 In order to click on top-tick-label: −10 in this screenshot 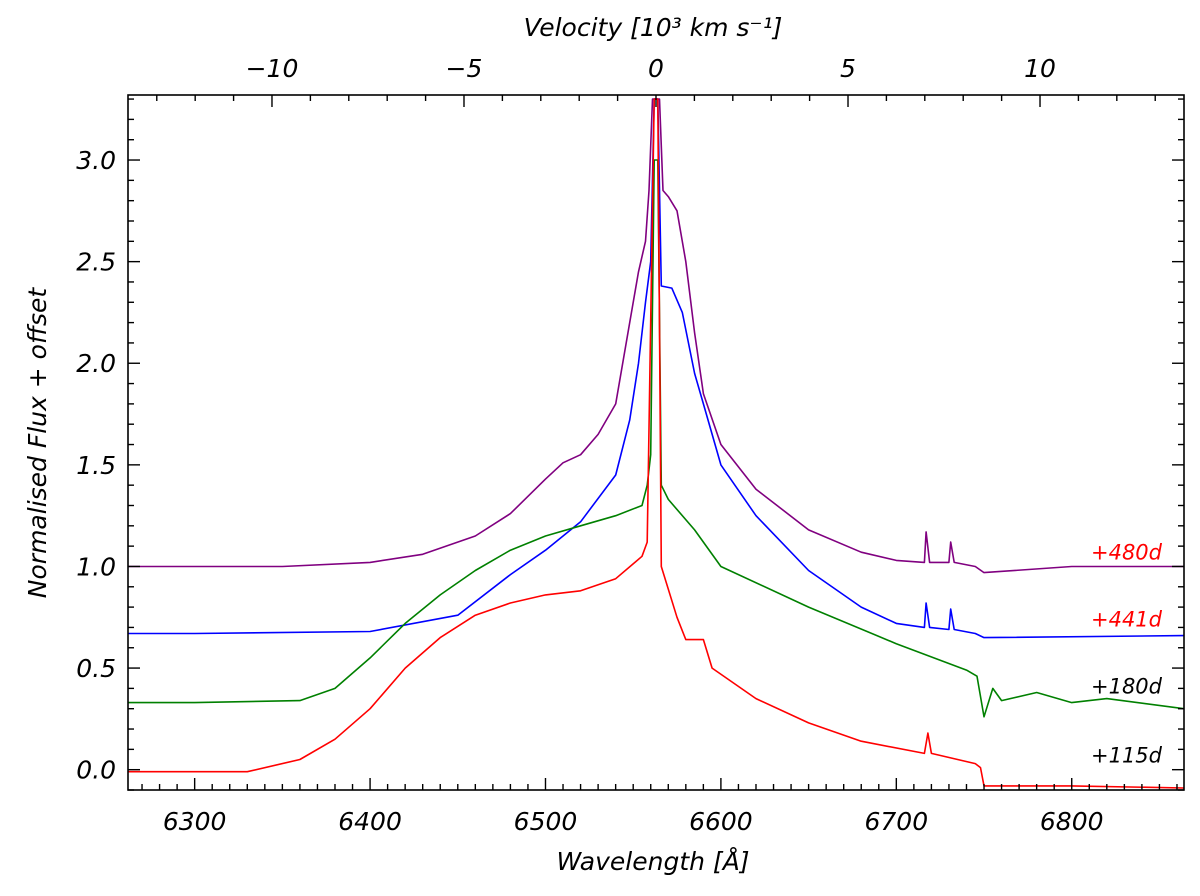, I will do `click(272, 68)`.